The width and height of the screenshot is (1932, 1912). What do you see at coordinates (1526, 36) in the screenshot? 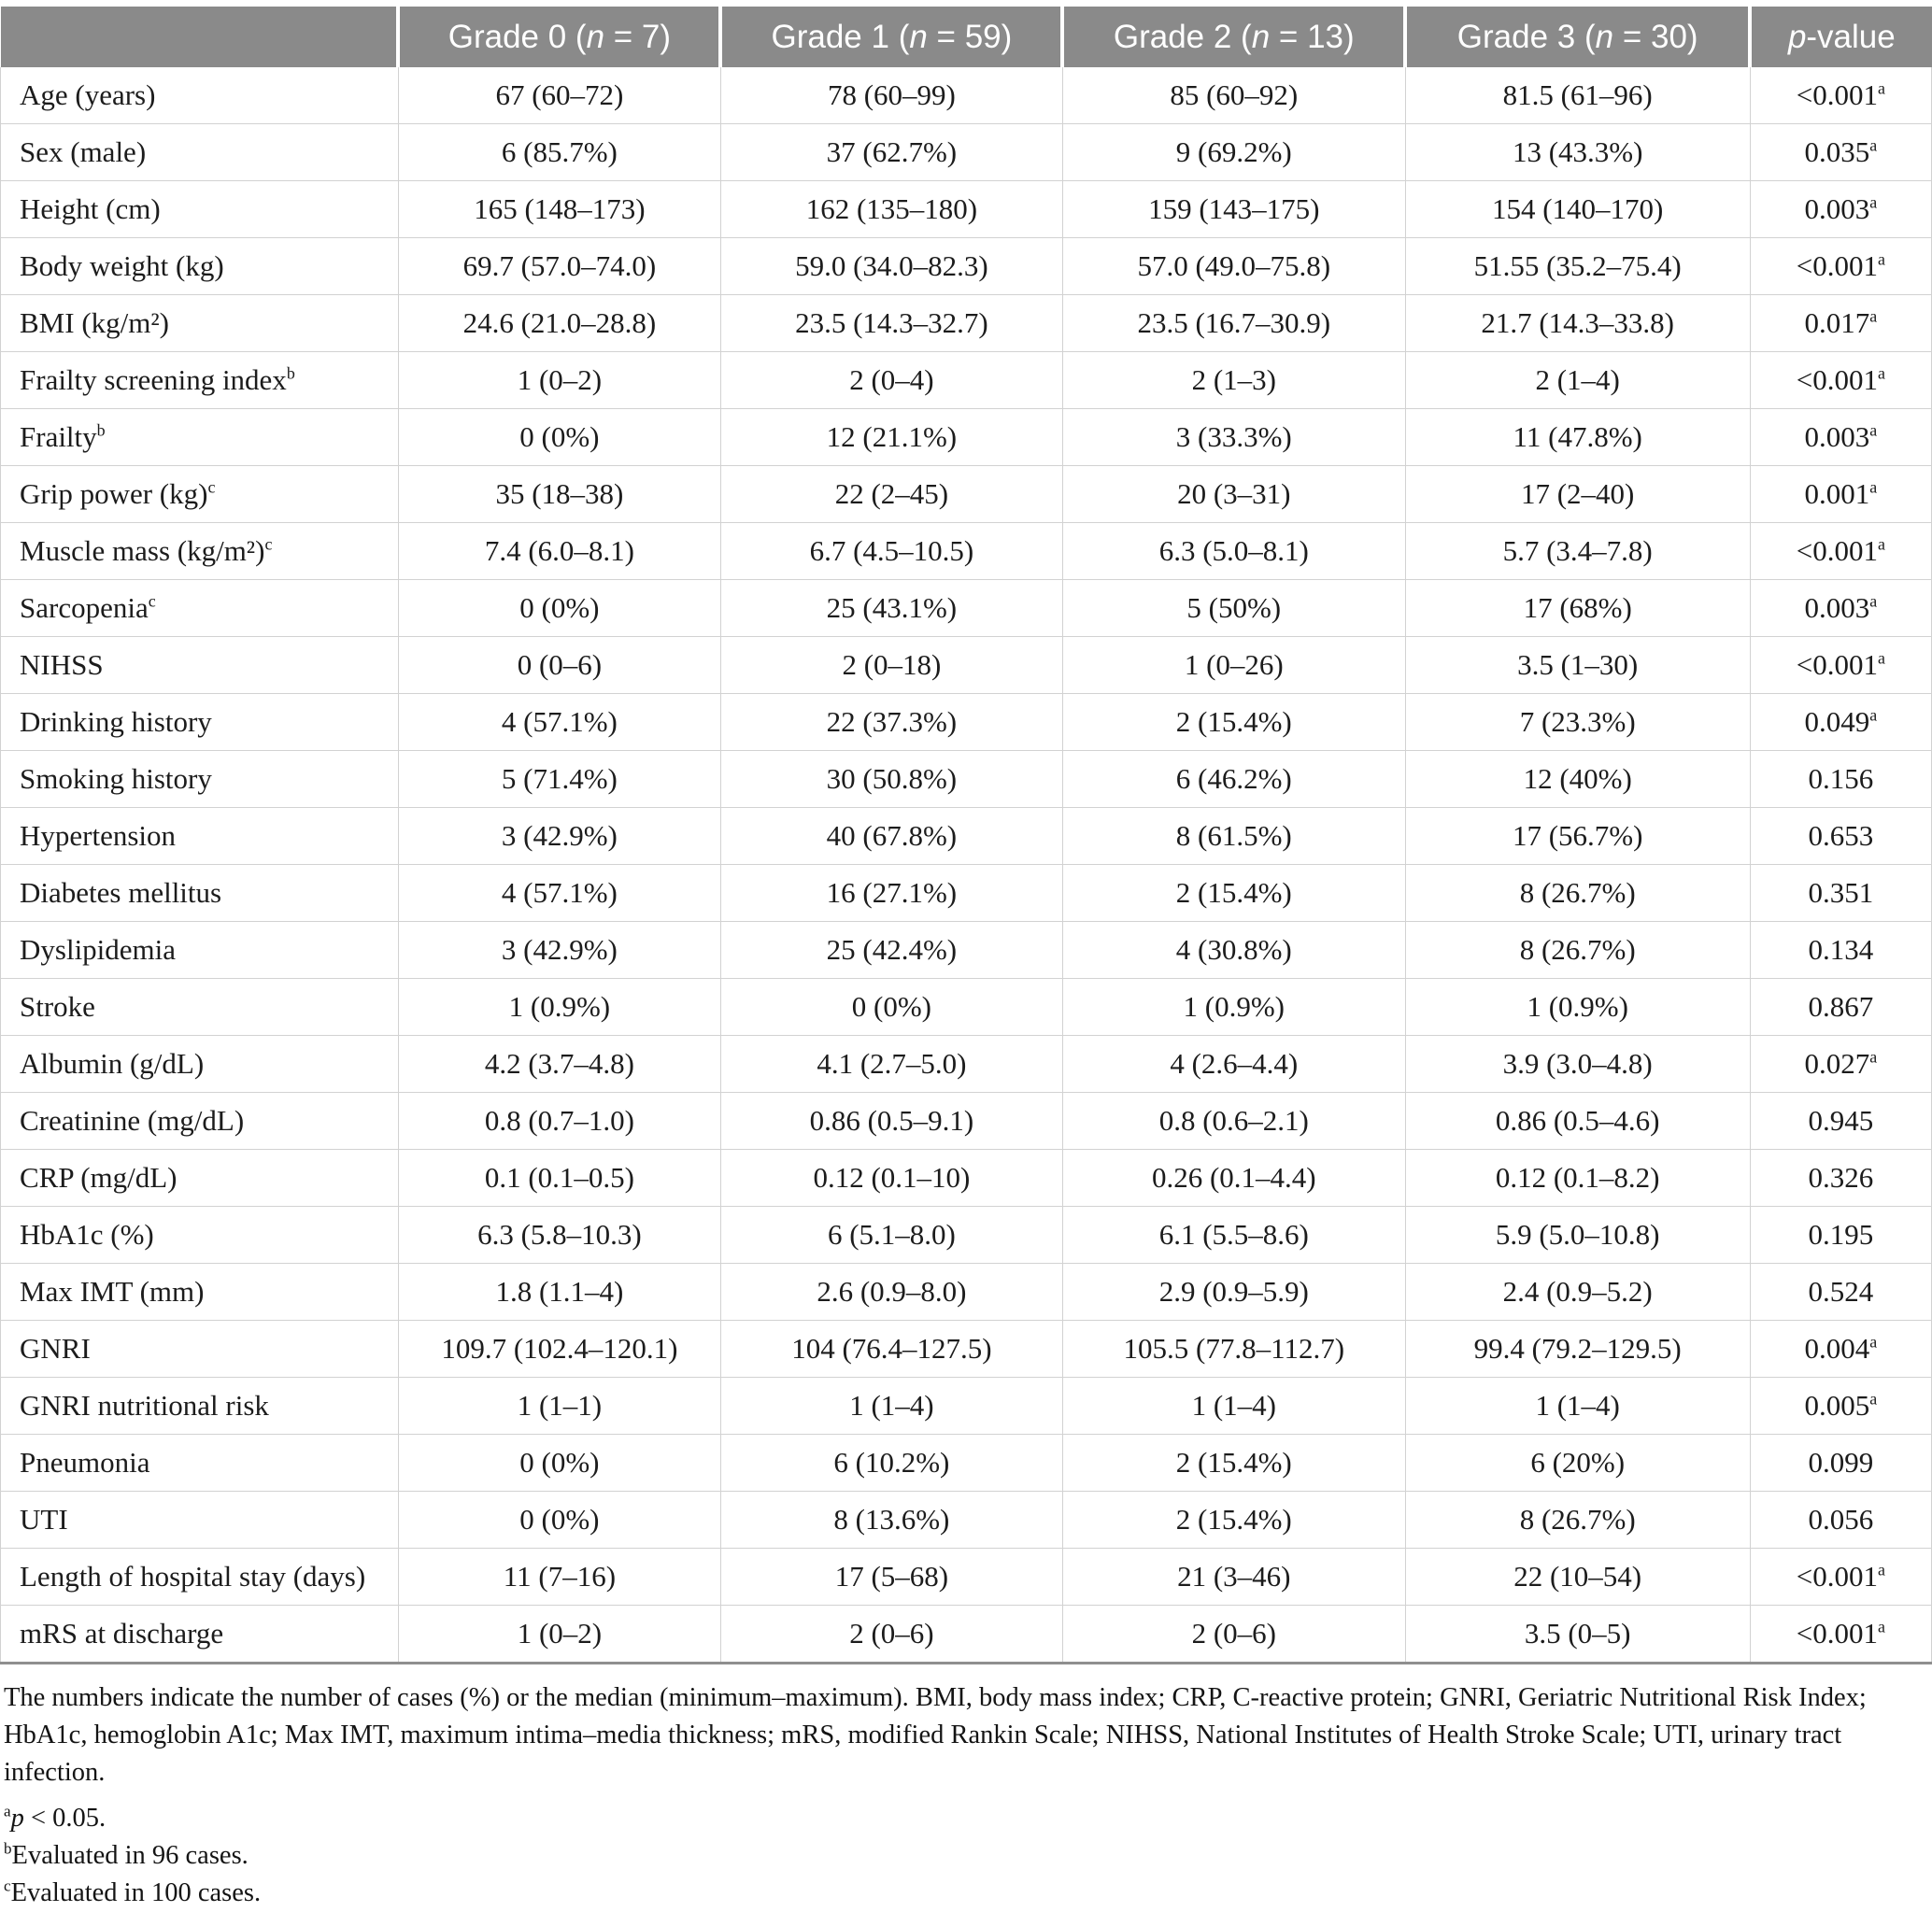
I see `header-text: Grade 3 (` at bounding box center [1526, 36].